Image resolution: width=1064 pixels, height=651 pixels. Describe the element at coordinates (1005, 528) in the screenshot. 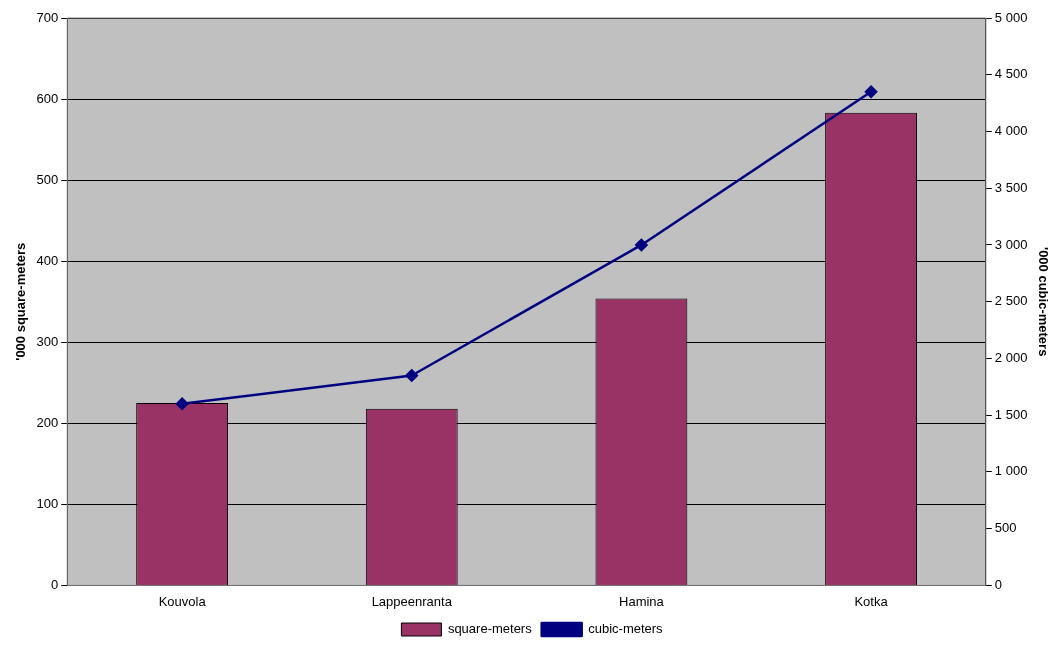

I see `y2-tick-label: 500` at that location.